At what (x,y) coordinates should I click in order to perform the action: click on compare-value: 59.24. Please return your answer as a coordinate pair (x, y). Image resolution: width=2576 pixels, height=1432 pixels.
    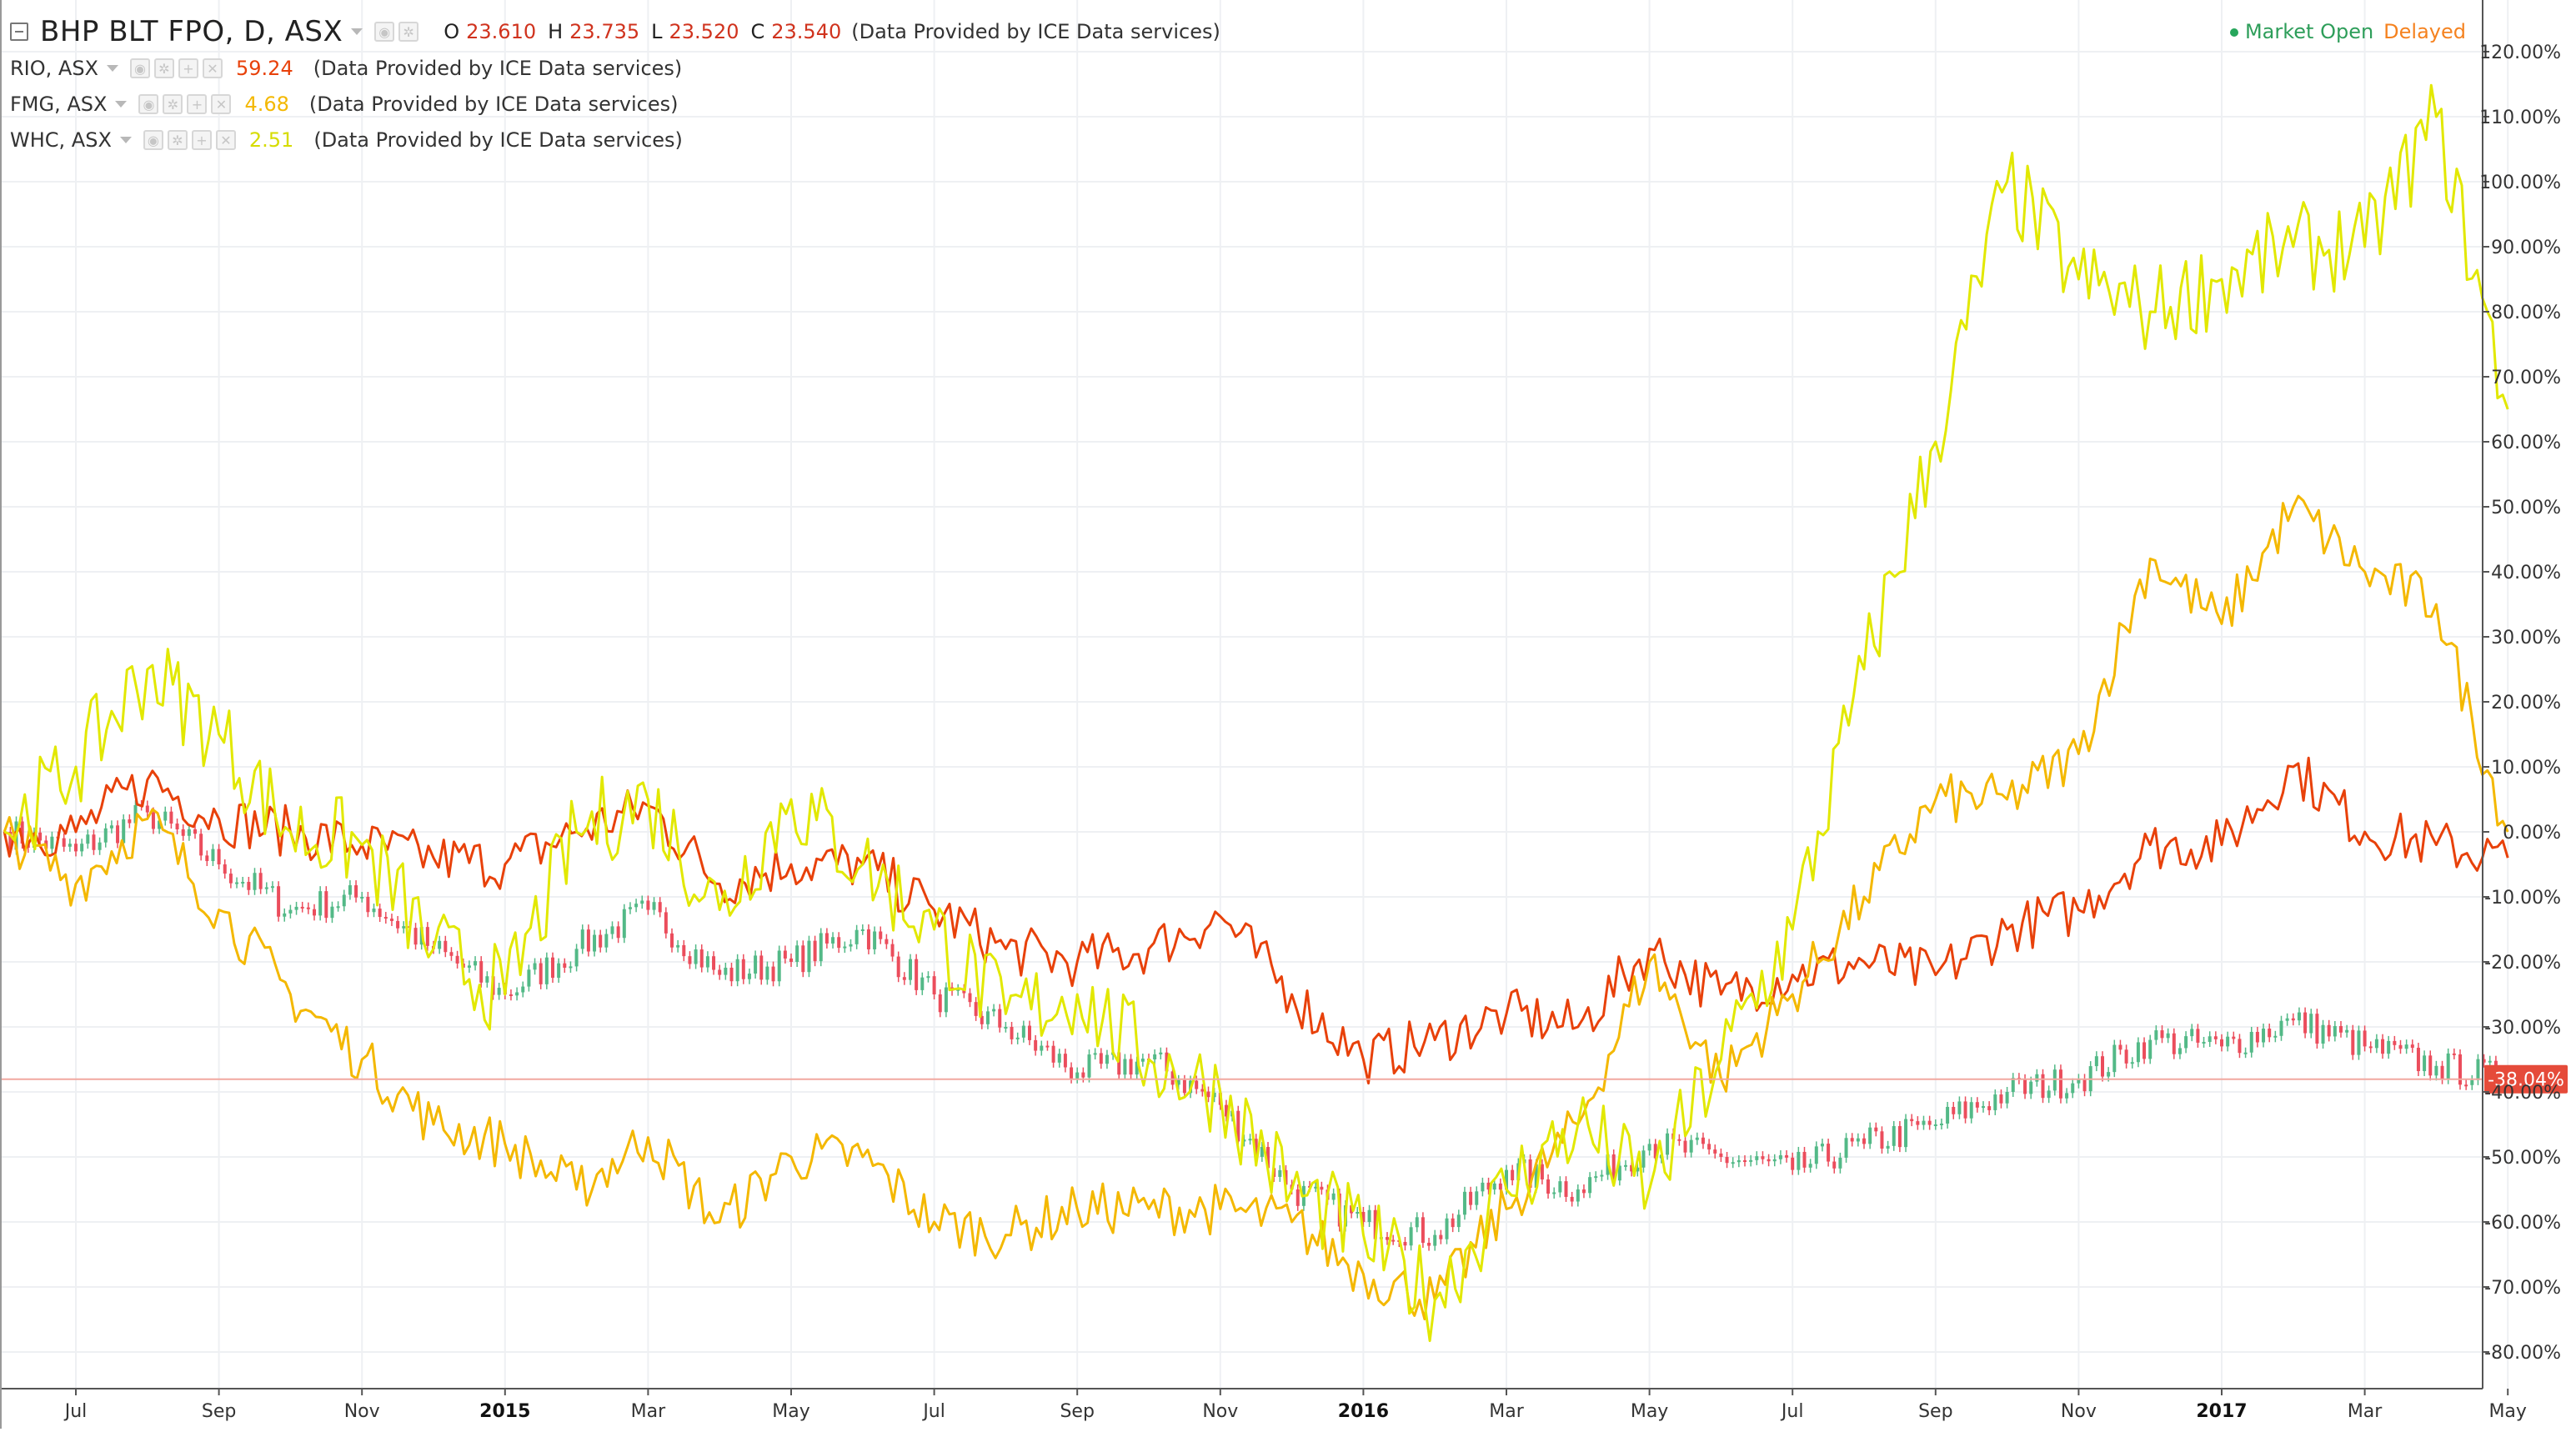
    Looking at the image, I should click on (264, 68).